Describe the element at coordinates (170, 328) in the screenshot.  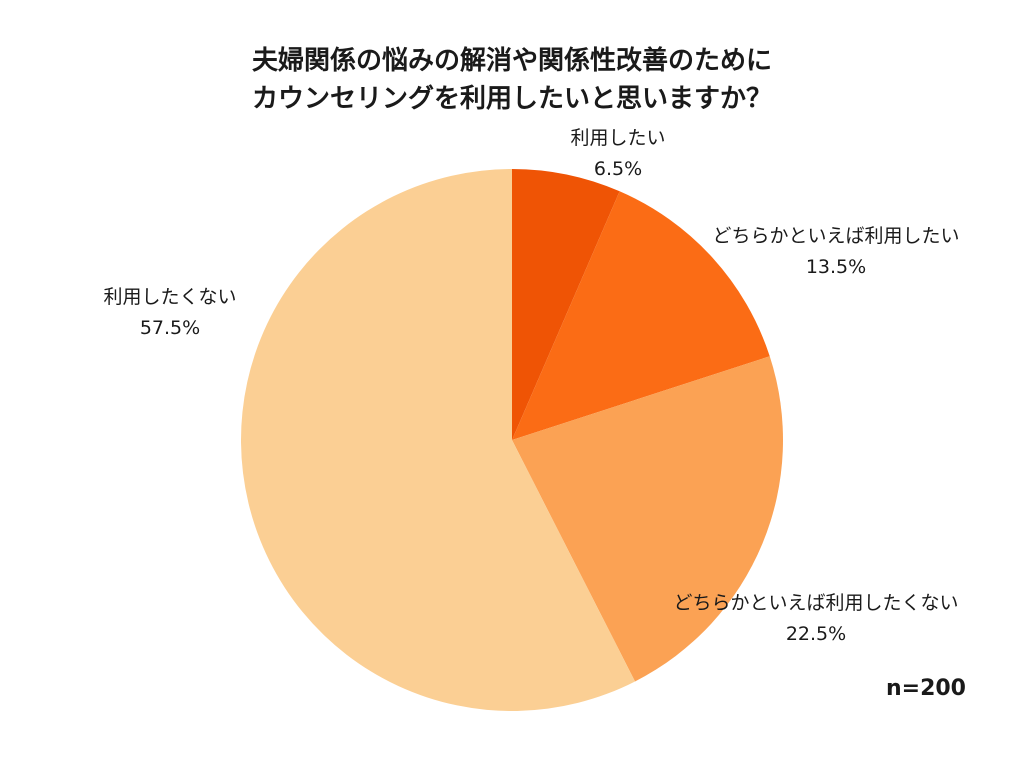
I see `slice-value-label-4: 57.5%` at that location.